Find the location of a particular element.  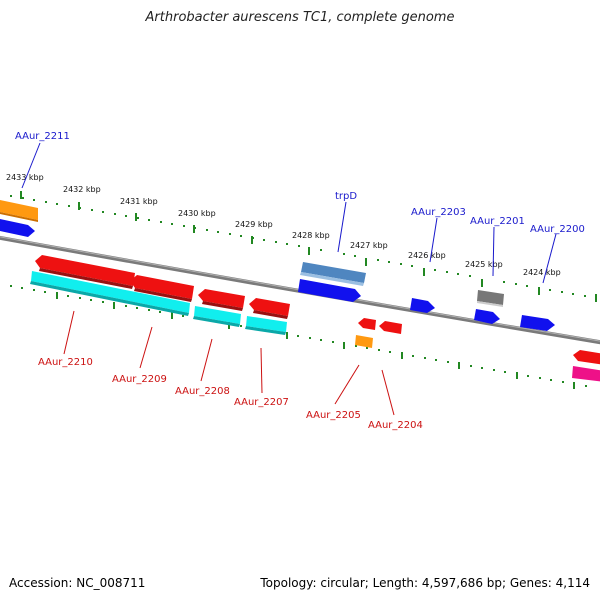

gene-cyan-3-shade is located at coordinates (265, 330).